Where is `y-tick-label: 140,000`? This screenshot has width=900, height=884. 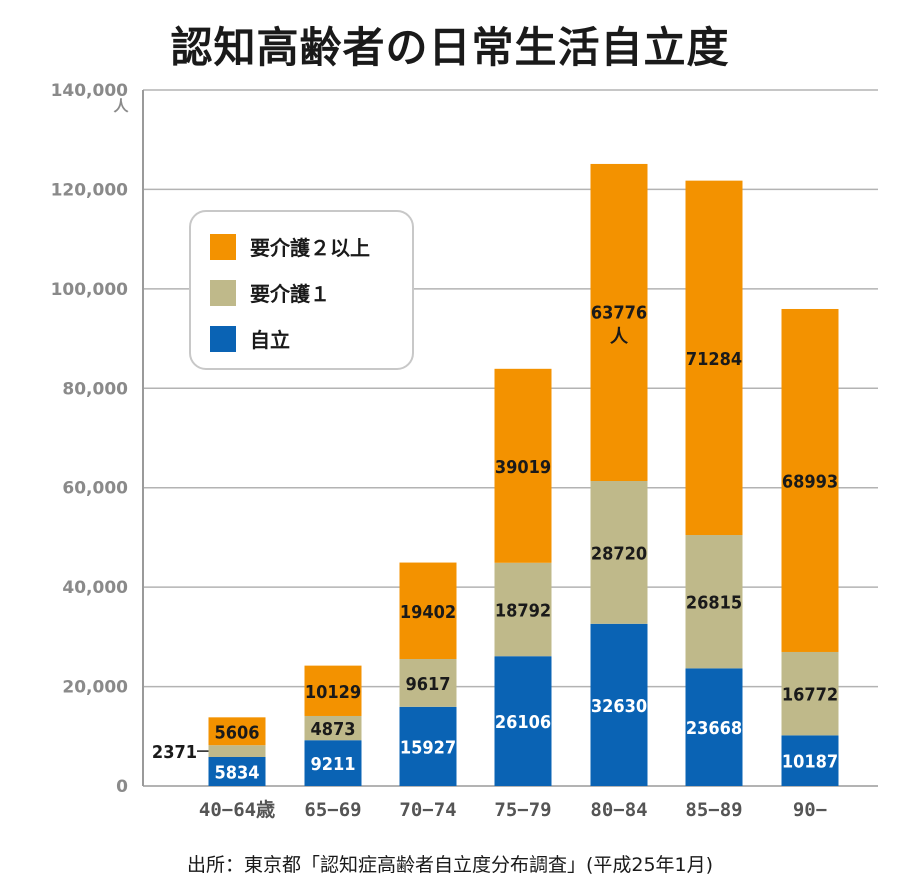
y-tick-label: 140,000 is located at coordinates (90, 91).